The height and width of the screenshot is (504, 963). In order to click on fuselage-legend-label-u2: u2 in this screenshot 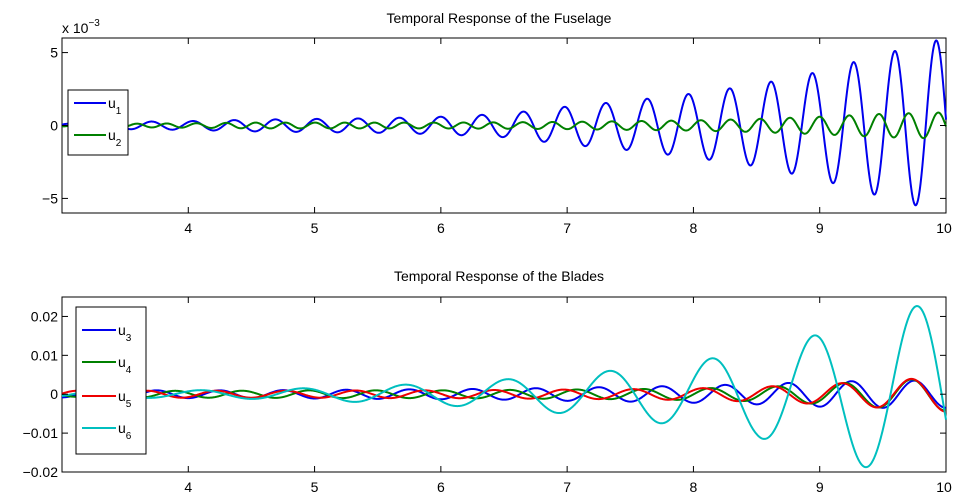, I will do `click(115, 138)`.